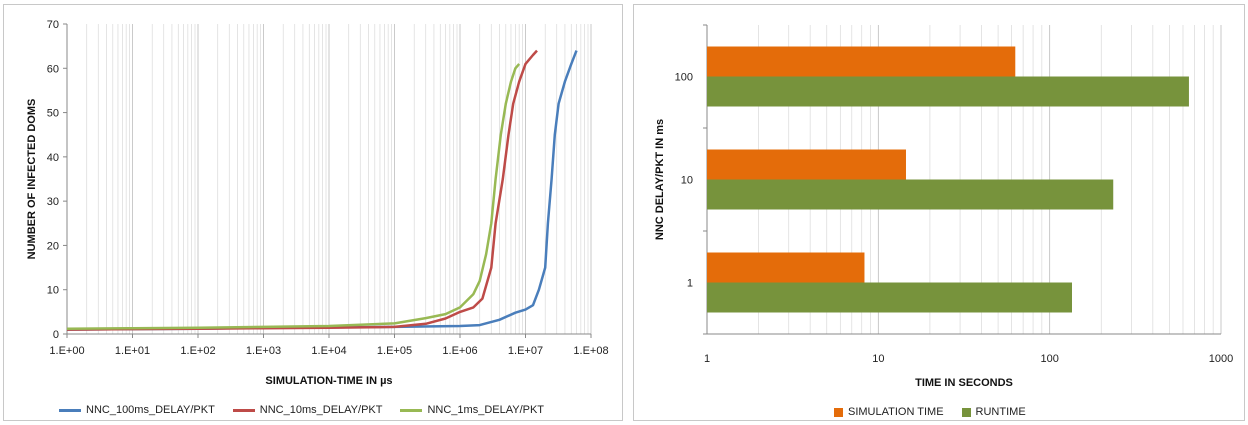  I want to click on y-axis-title: NUMBER OF INFECTED DOMS, so click(32, 179).